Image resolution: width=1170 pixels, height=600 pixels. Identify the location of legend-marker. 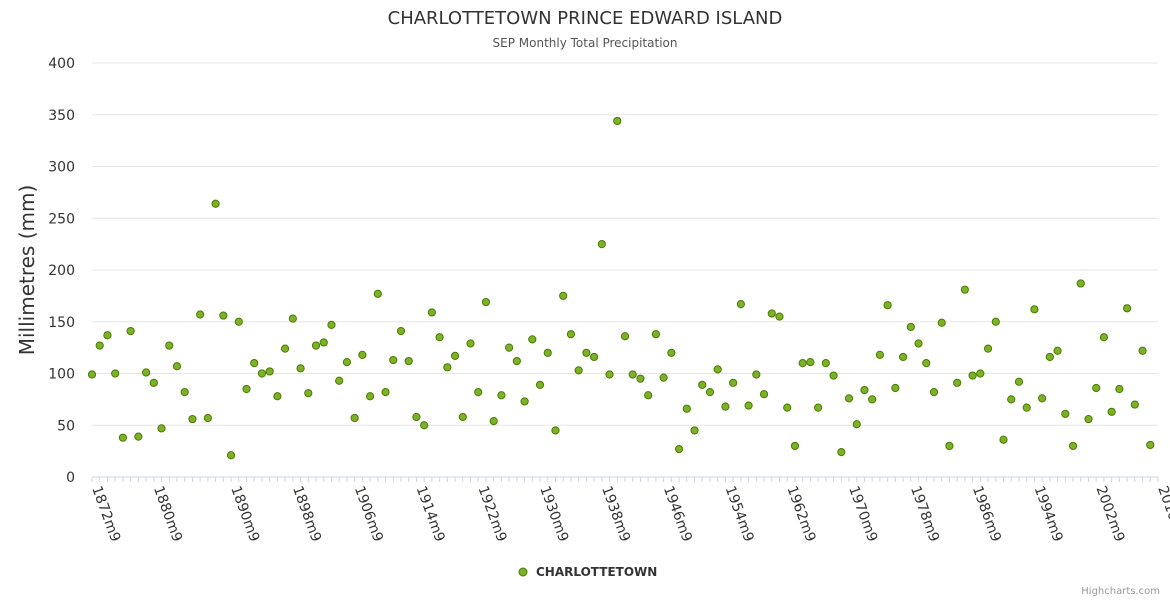
(523, 572).